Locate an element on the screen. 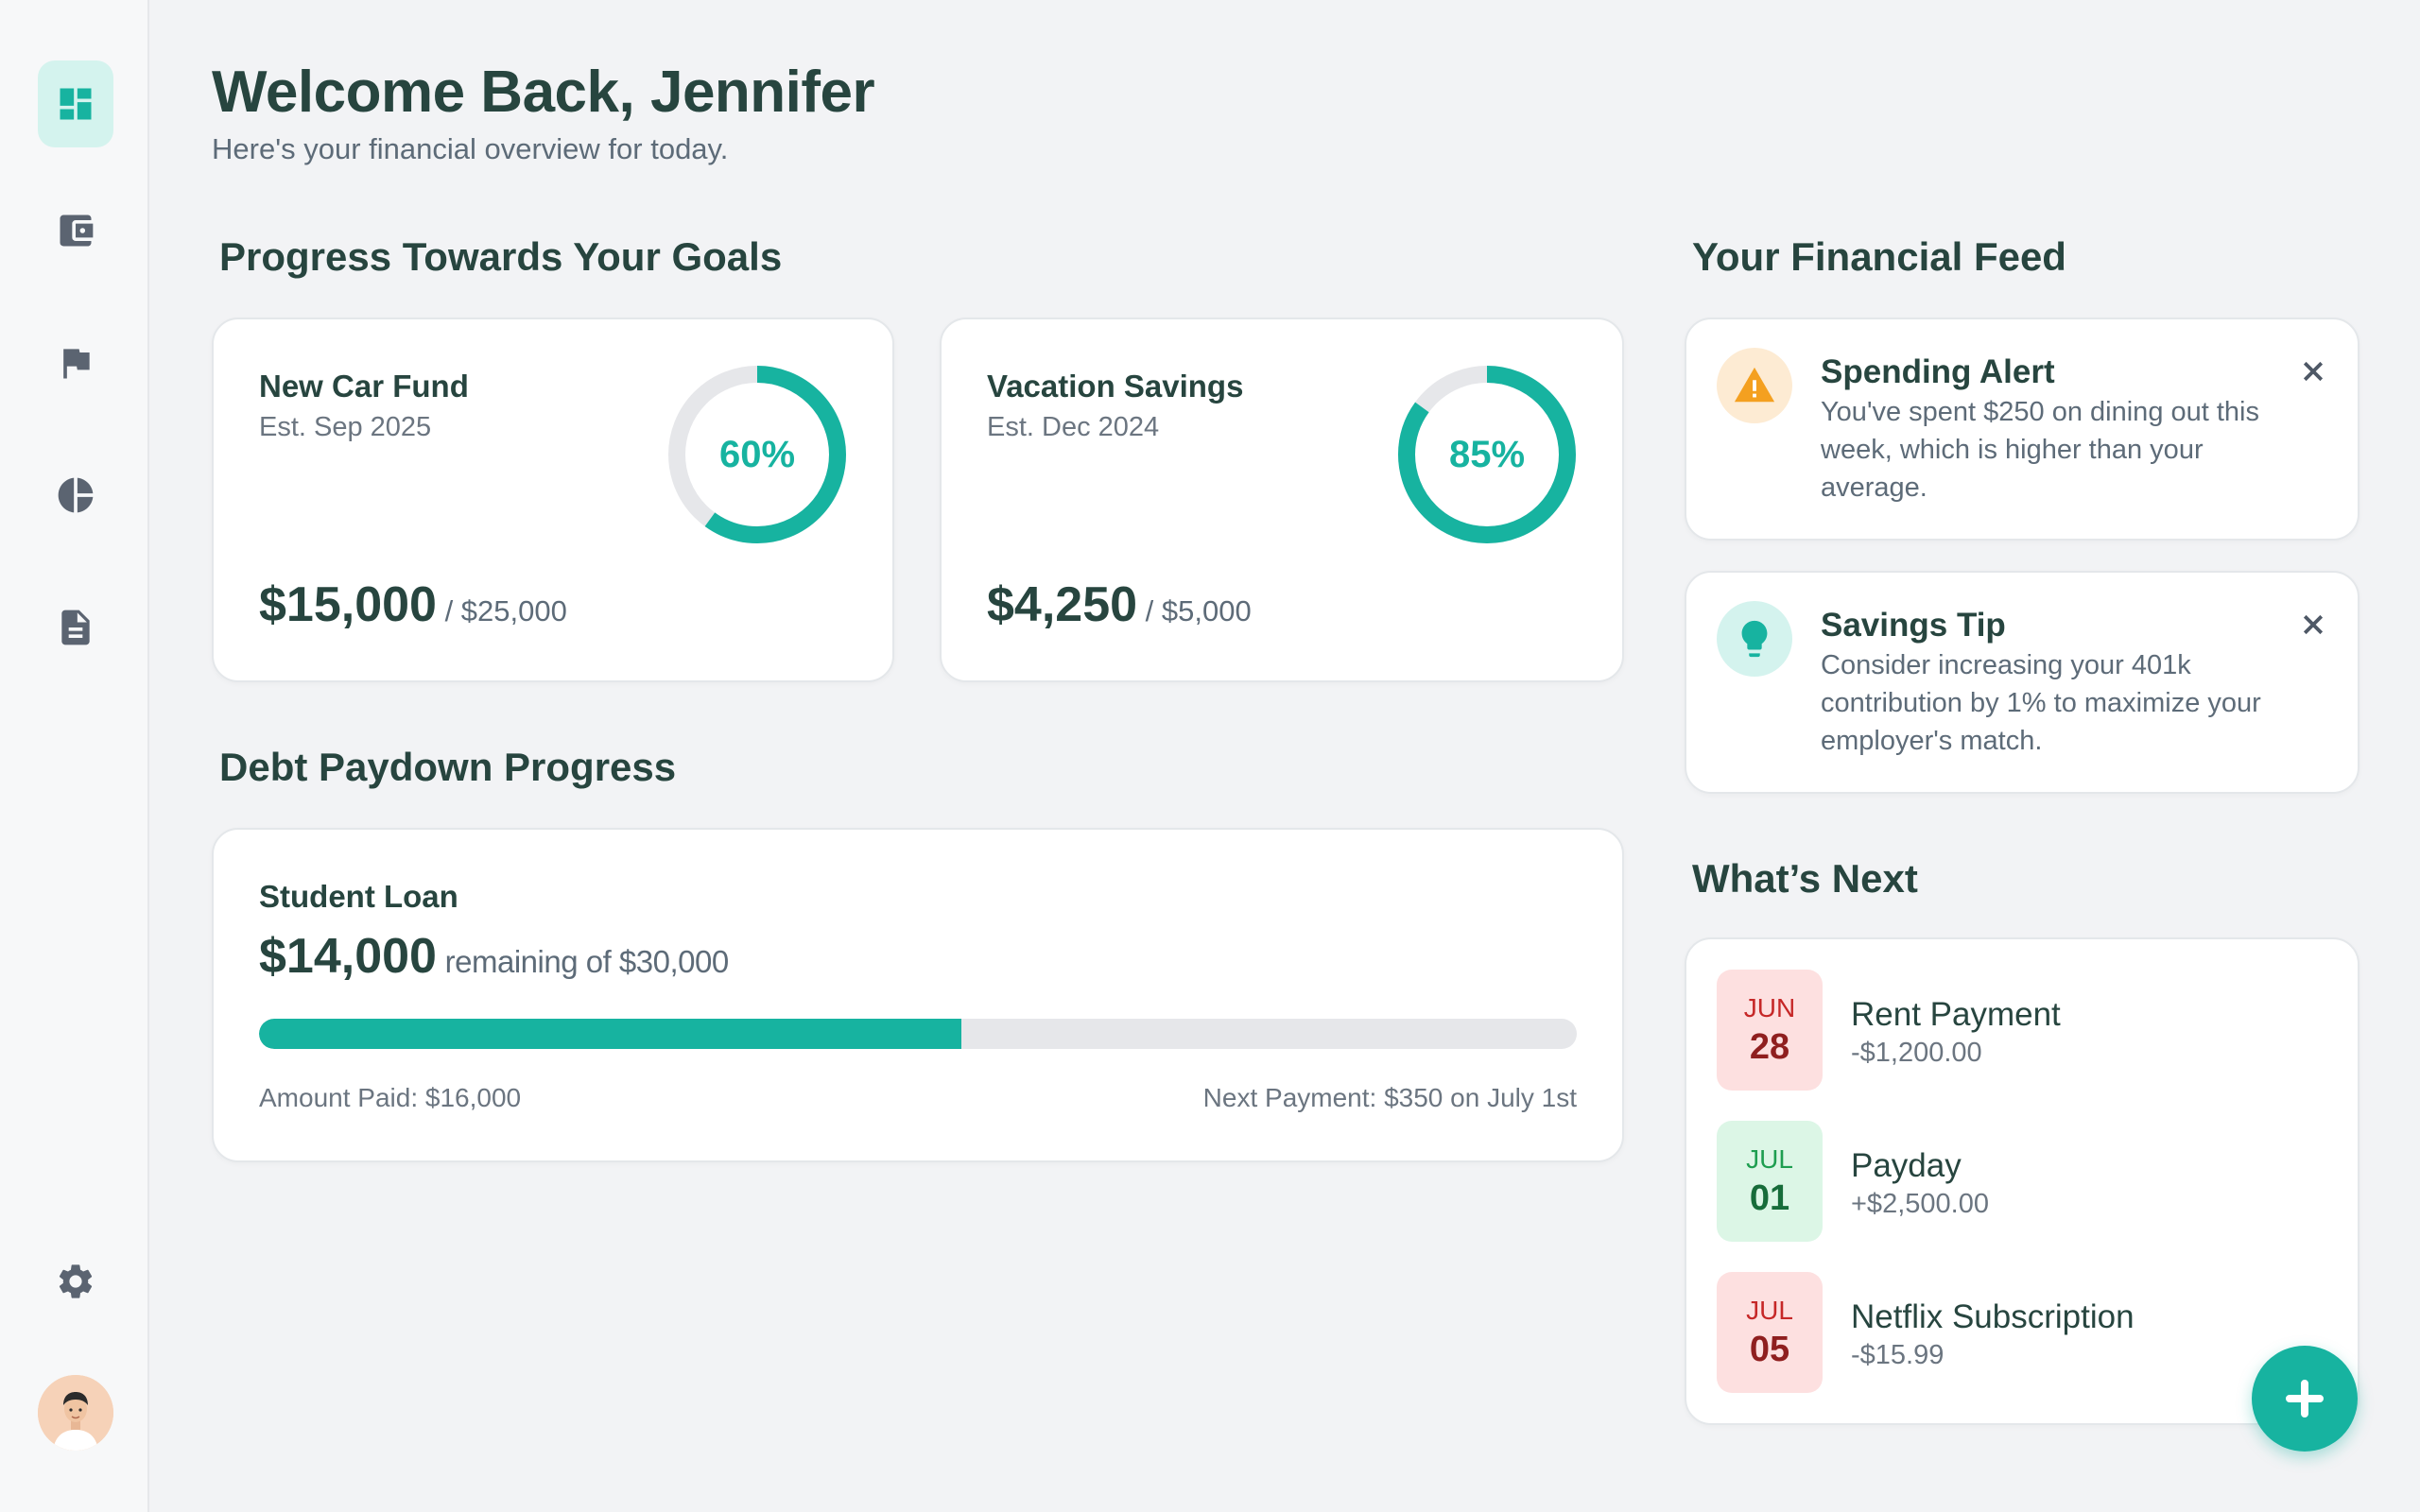  goal-est-date: Est. Sep 2025 is located at coordinates (345, 427).